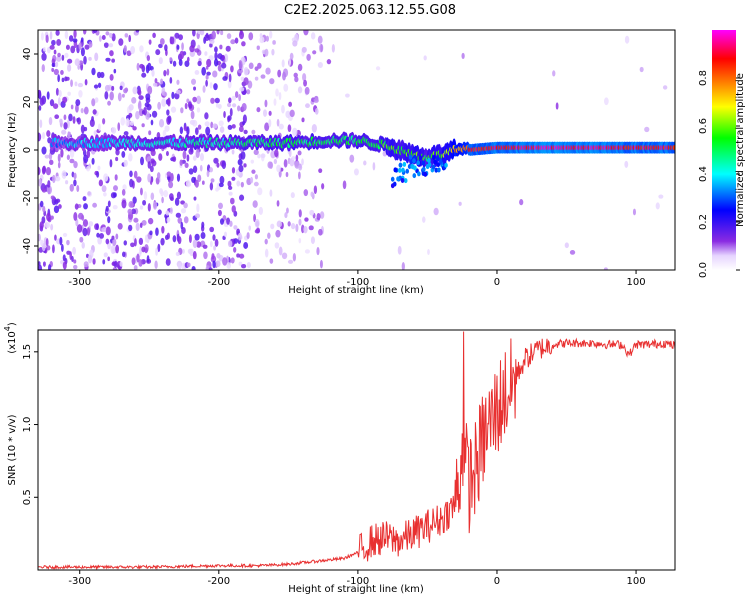 The width and height of the screenshot is (750, 600). What do you see at coordinates (79, 581) in the screenshot?
I see `x-tick-label: -300` at bounding box center [79, 581].